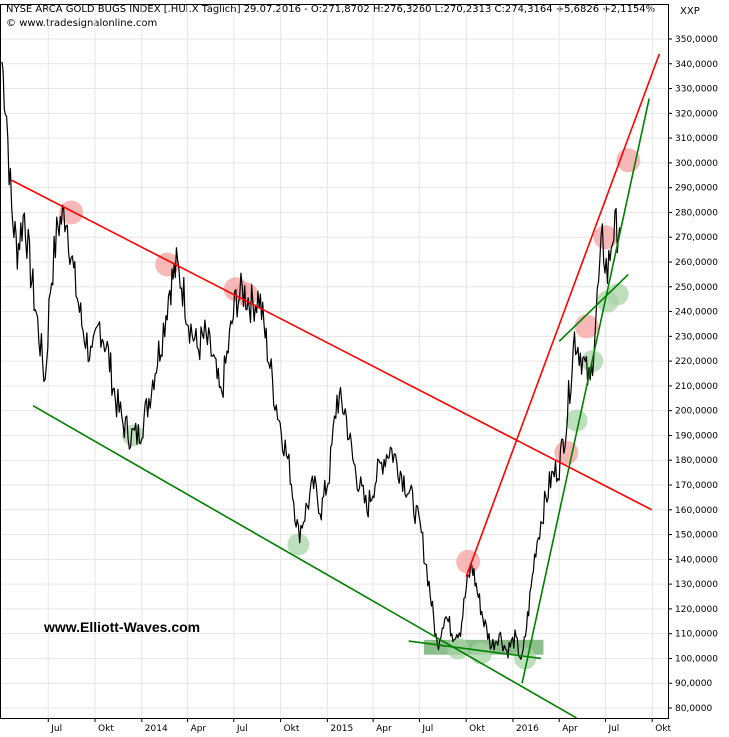  I want to click on y-tick-label: 210,0000, so click(696, 387).